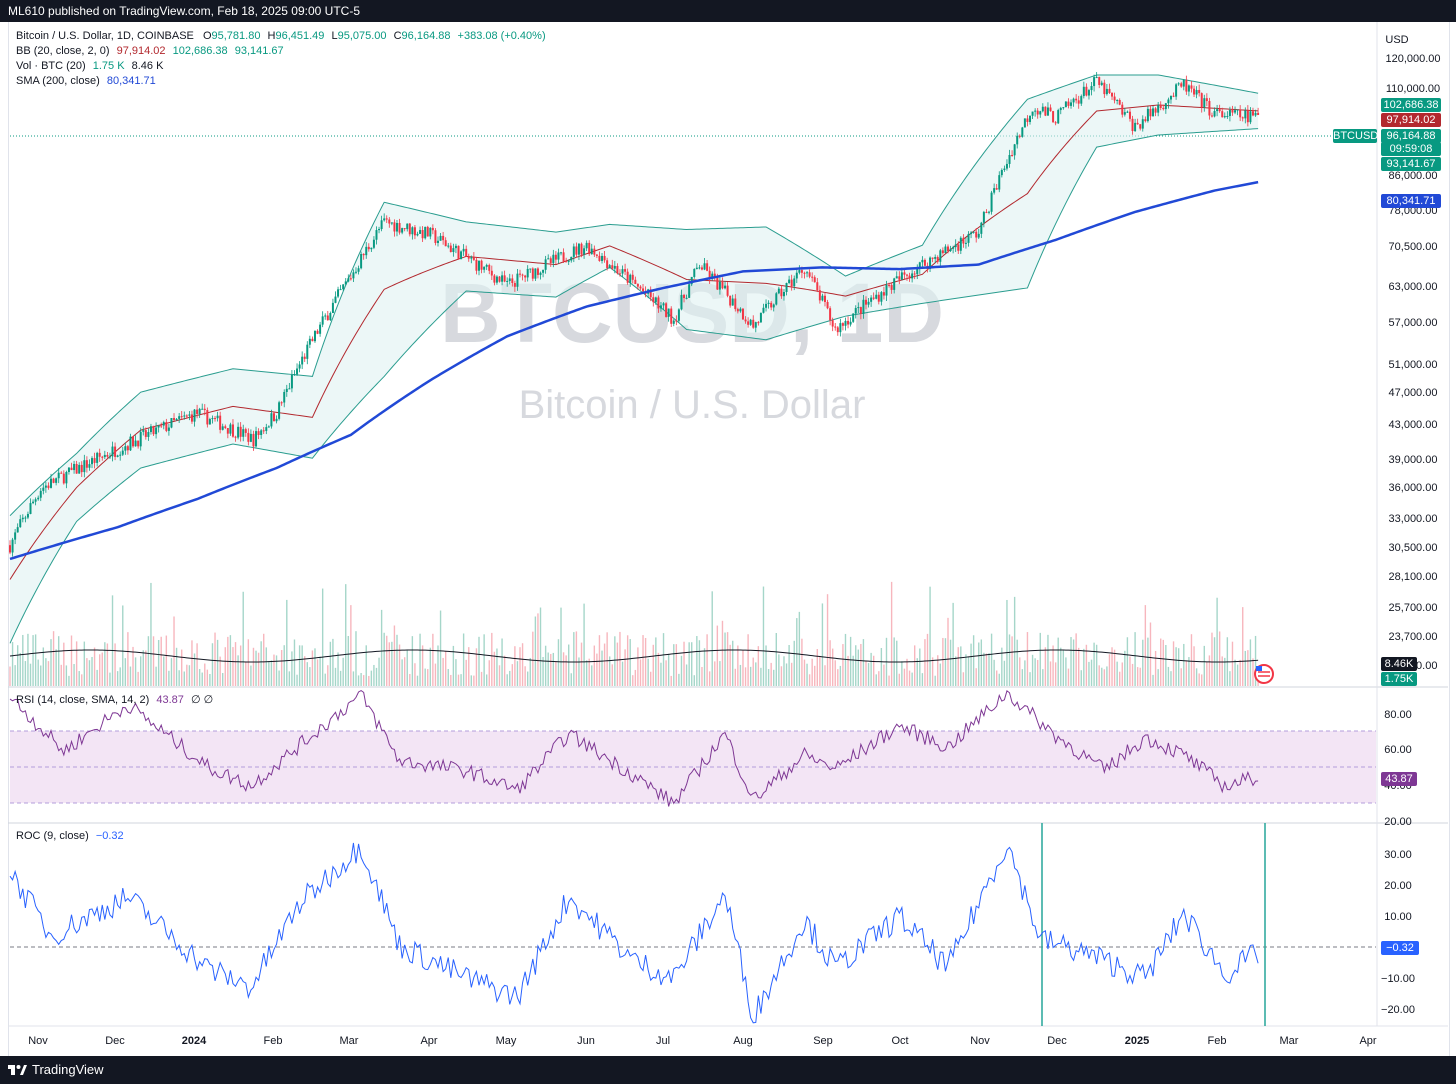 This screenshot has height=1084, width=1456. I want to click on legend-rsi-value: 43.87, so click(170, 700).